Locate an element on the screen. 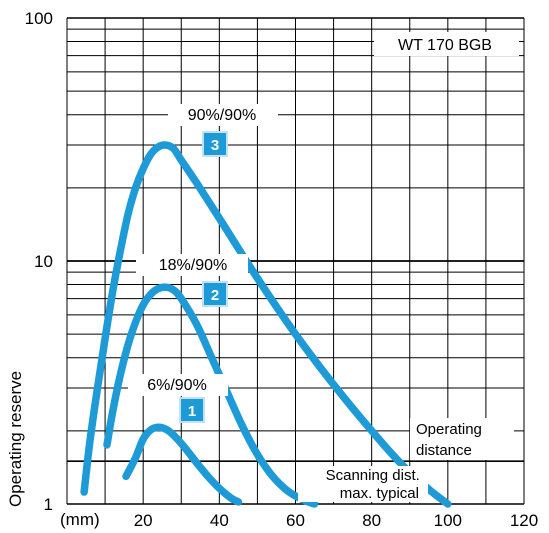  badge-3: 3 is located at coordinates (215, 144).